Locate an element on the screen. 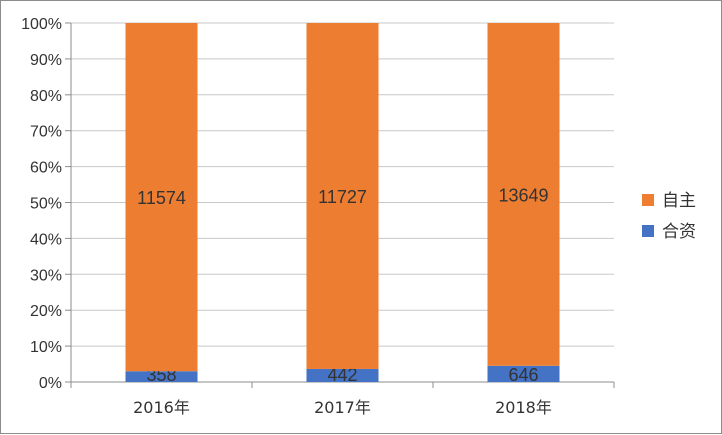 This screenshot has height=435, width=722. y-tick-label: 30% is located at coordinates (46, 275).